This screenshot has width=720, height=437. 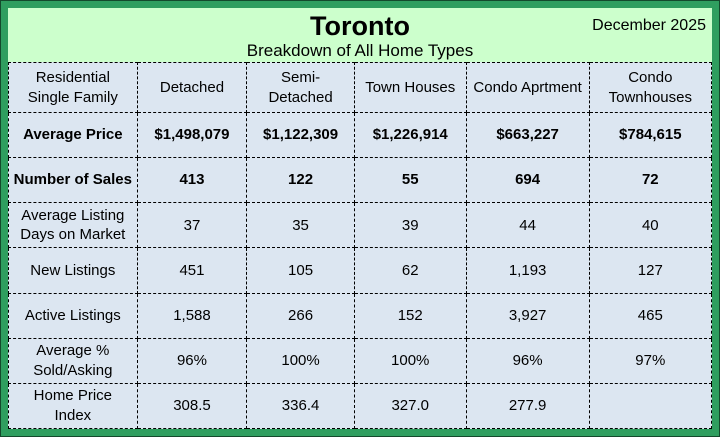 What do you see at coordinates (73, 135) in the screenshot?
I see `row-label-cell: Average Price` at bounding box center [73, 135].